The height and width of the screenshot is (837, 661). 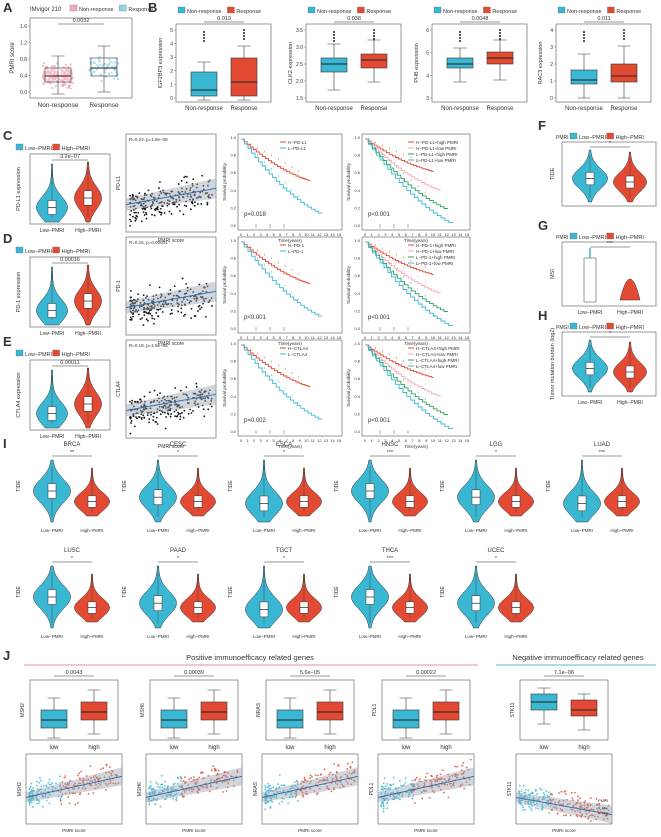 I want to click on panelE-km2-ytick-2: 0.6, so click(x=233, y=378).